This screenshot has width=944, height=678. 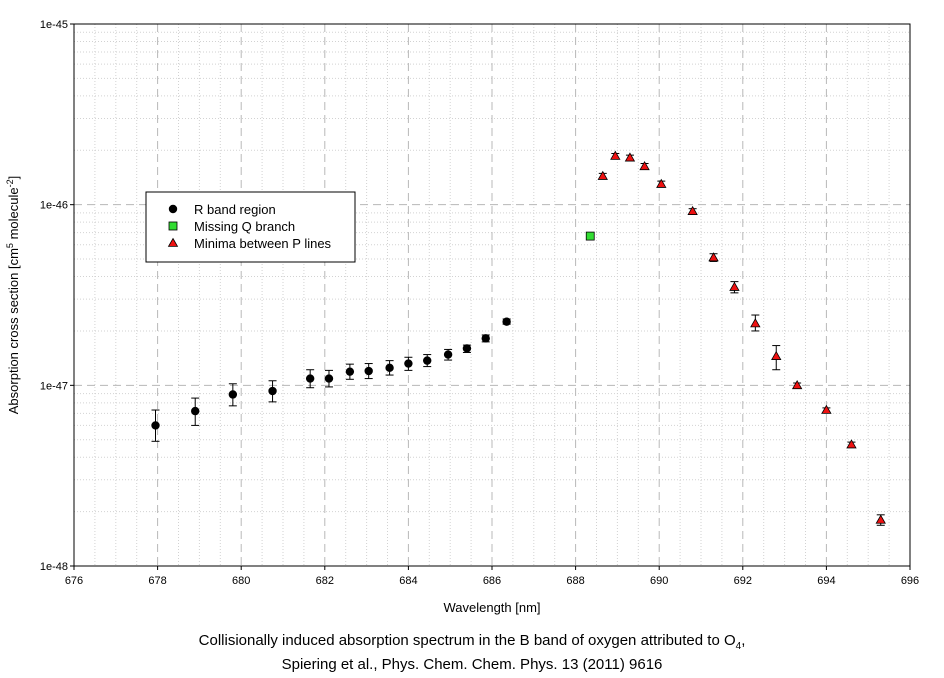 What do you see at coordinates (13, 215) in the screenshot?
I see `y-axis-title-mid: molecule` at bounding box center [13, 215].